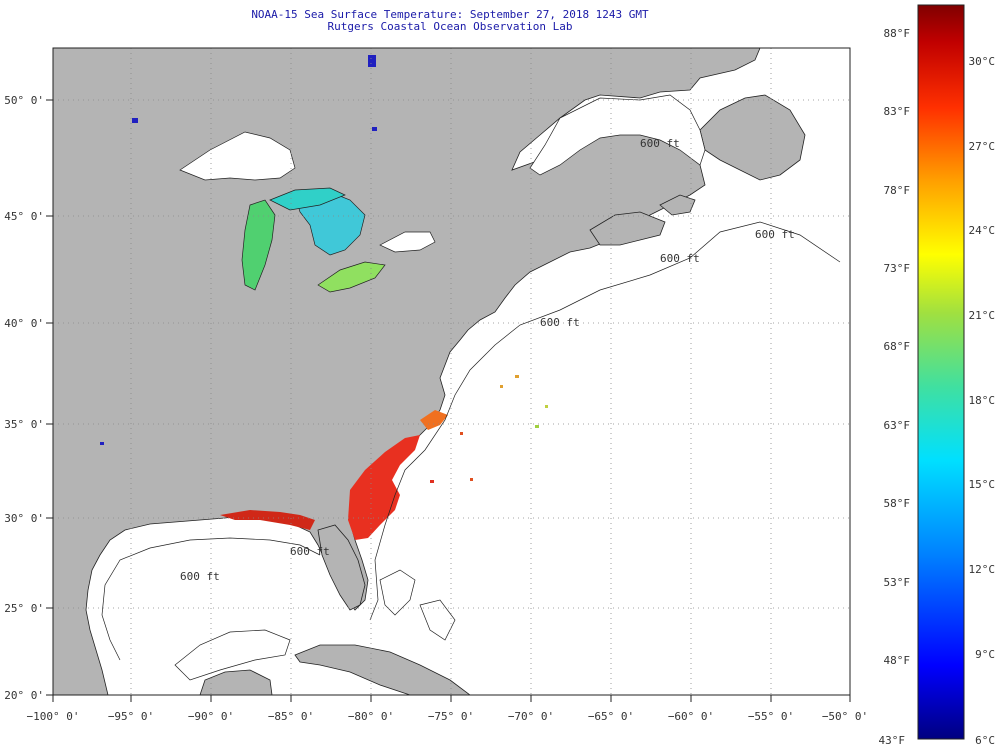 Image resolution: width=1000 pixels, height=754 pixels. Describe the element at coordinates (897, 268) in the screenshot. I see `fahrenheit-label: 73°F` at that location.